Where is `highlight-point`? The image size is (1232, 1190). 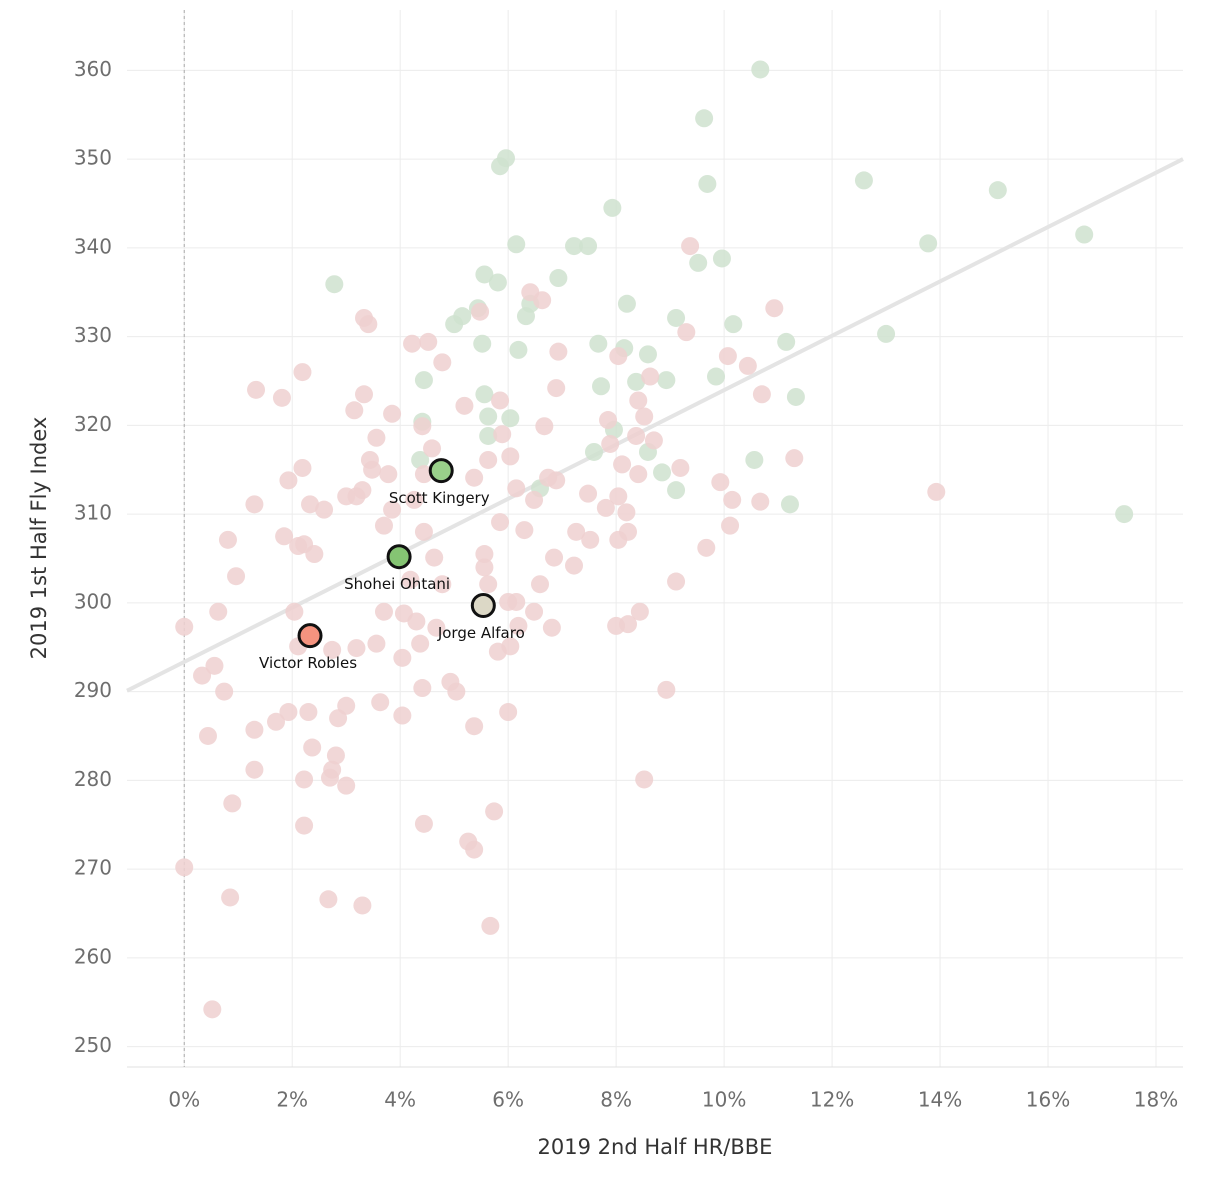 highlight-point is located at coordinates (441, 471).